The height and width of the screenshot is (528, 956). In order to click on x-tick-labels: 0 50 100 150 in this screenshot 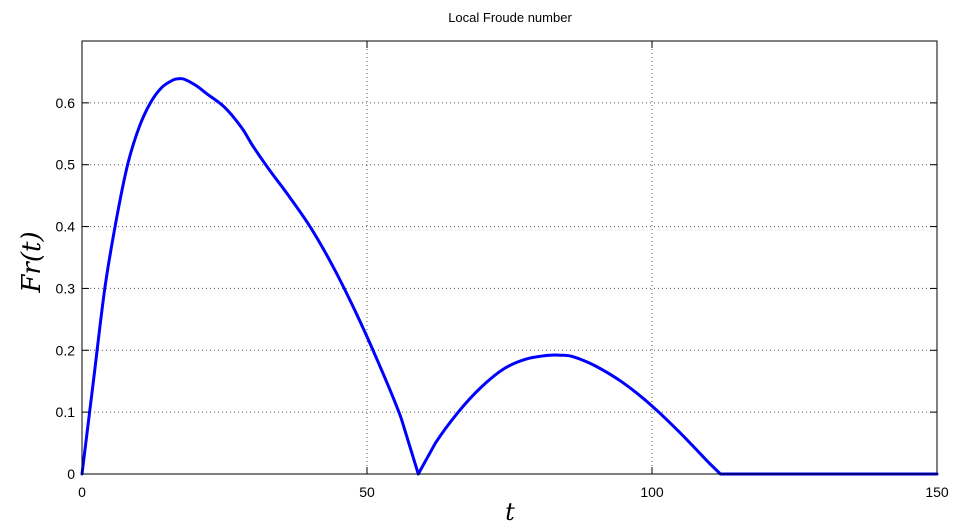, I will do `click(513, 492)`.